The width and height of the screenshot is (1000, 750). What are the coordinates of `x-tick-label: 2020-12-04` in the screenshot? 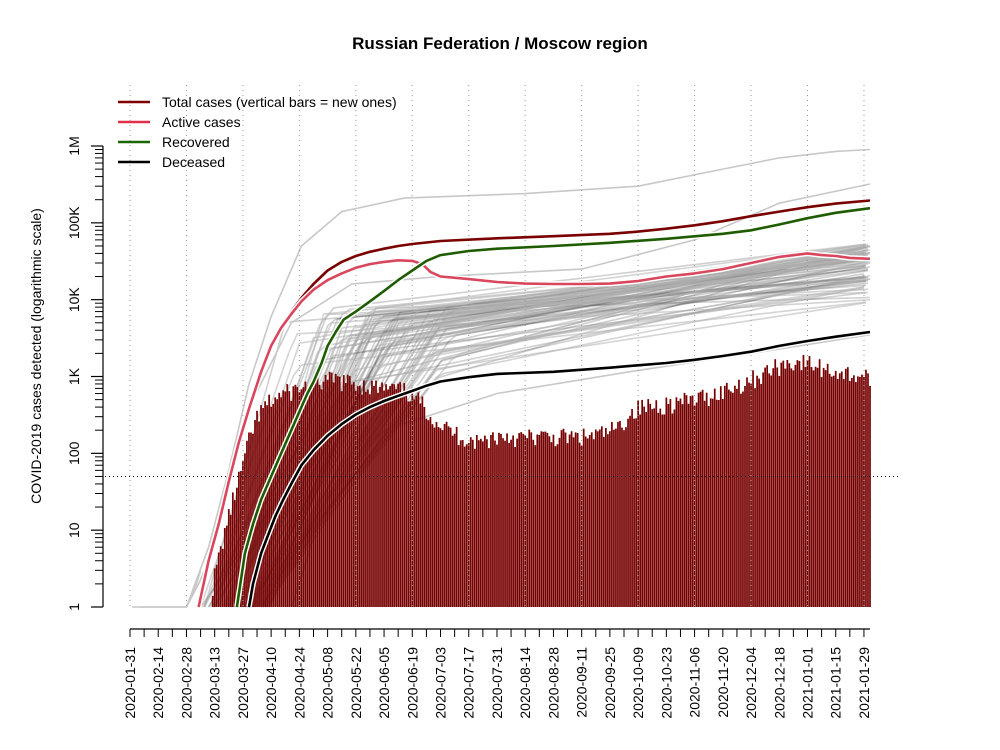 It's located at (751, 683).